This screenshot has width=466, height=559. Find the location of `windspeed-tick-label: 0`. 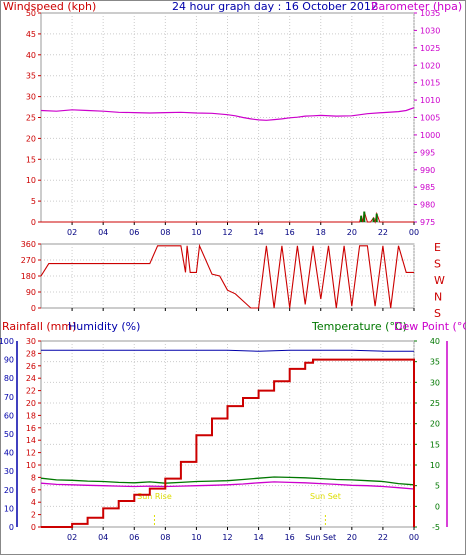

windspeed-tick-label: 0 is located at coordinates (33, 222).